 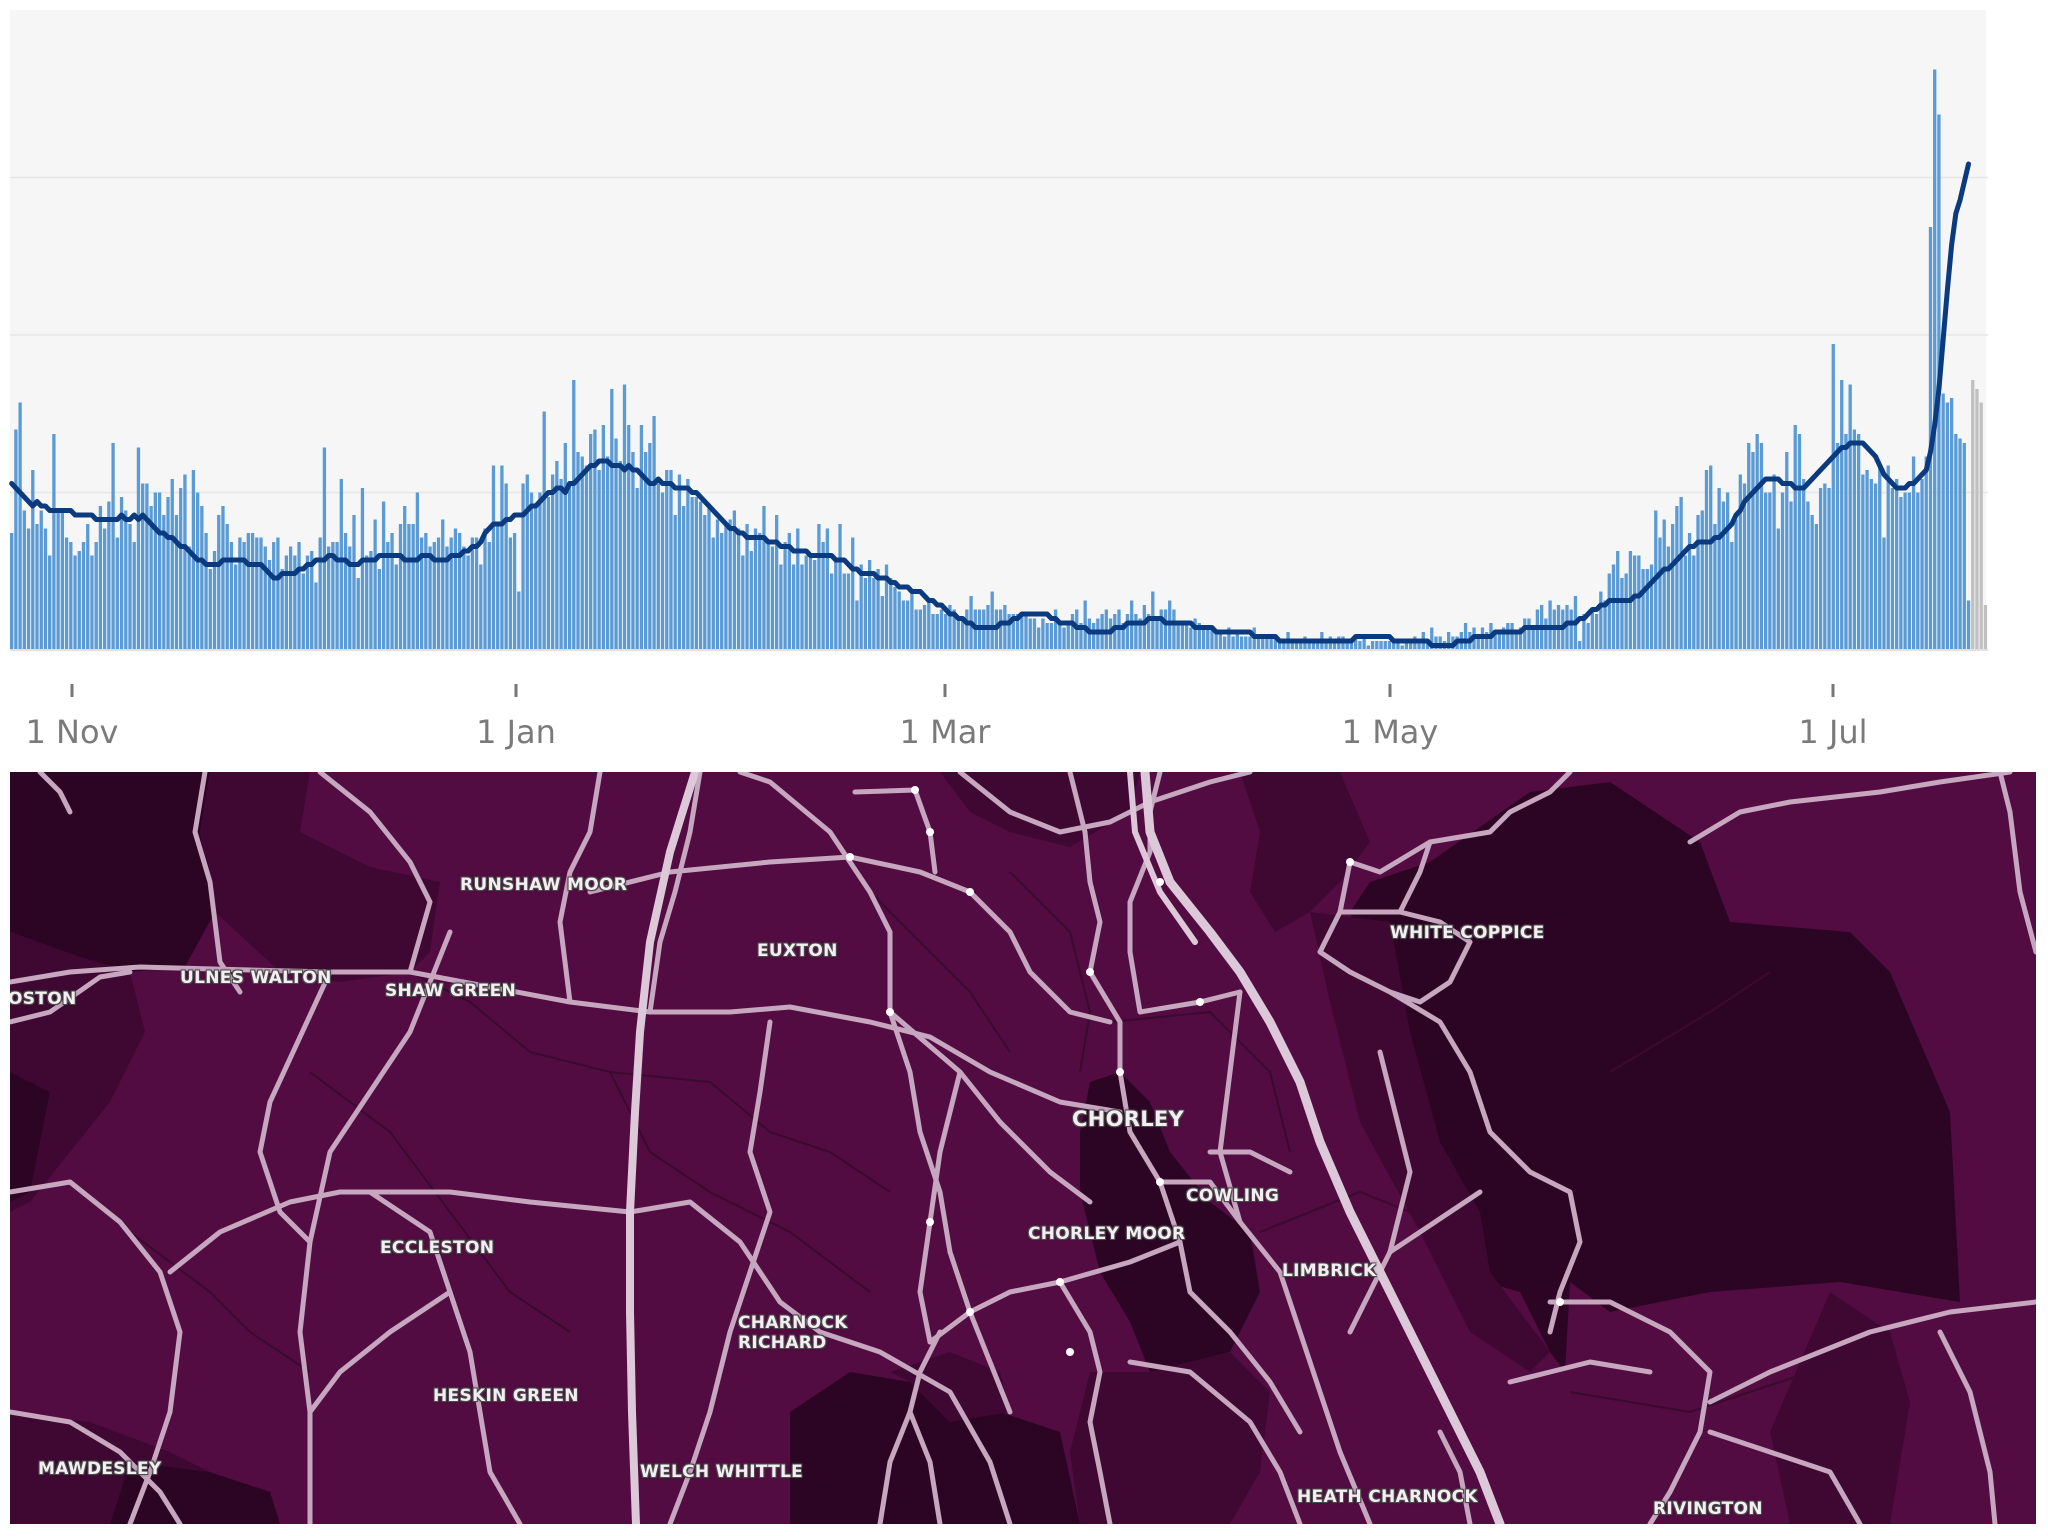 What do you see at coordinates (1170, 1222) in the screenshot?
I see `area-dark-centre` at bounding box center [1170, 1222].